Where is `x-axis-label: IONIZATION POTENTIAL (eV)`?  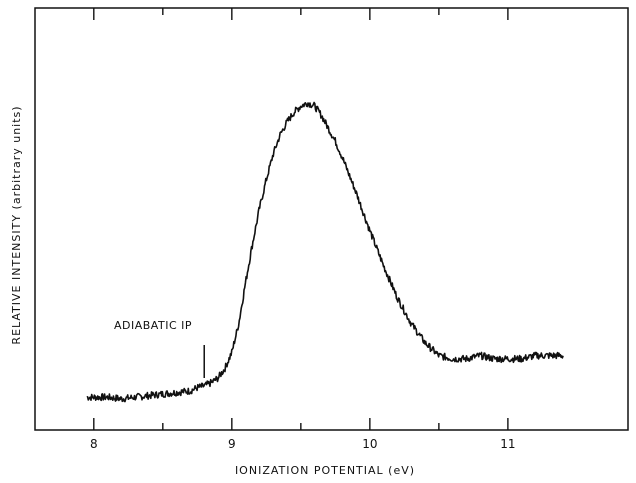
x-axis-label: IONIZATION POTENTIAL (eV) is located at coordinates (325, 470).